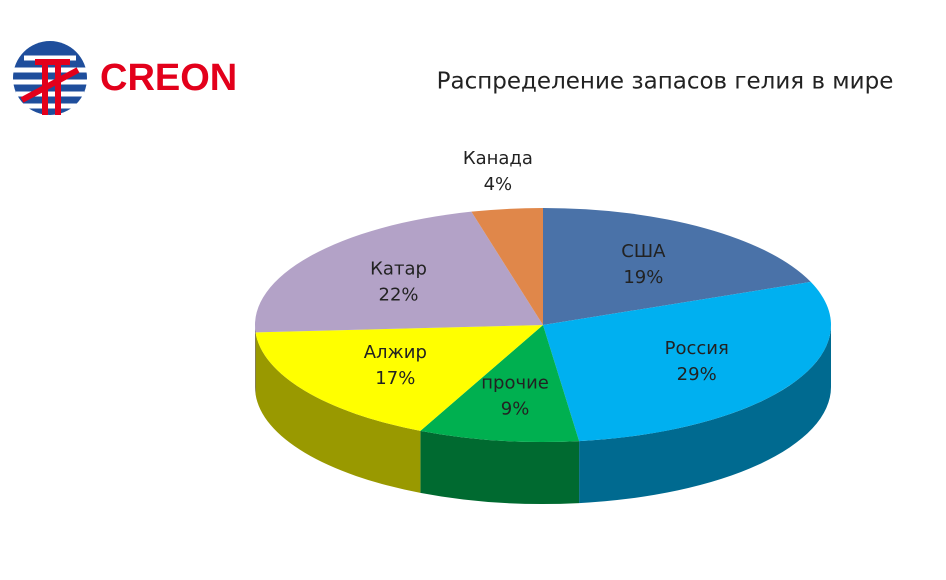 The height and width of the screenshot is (580, 946). I want to click on slice-label: Катар, so click(398, 268).